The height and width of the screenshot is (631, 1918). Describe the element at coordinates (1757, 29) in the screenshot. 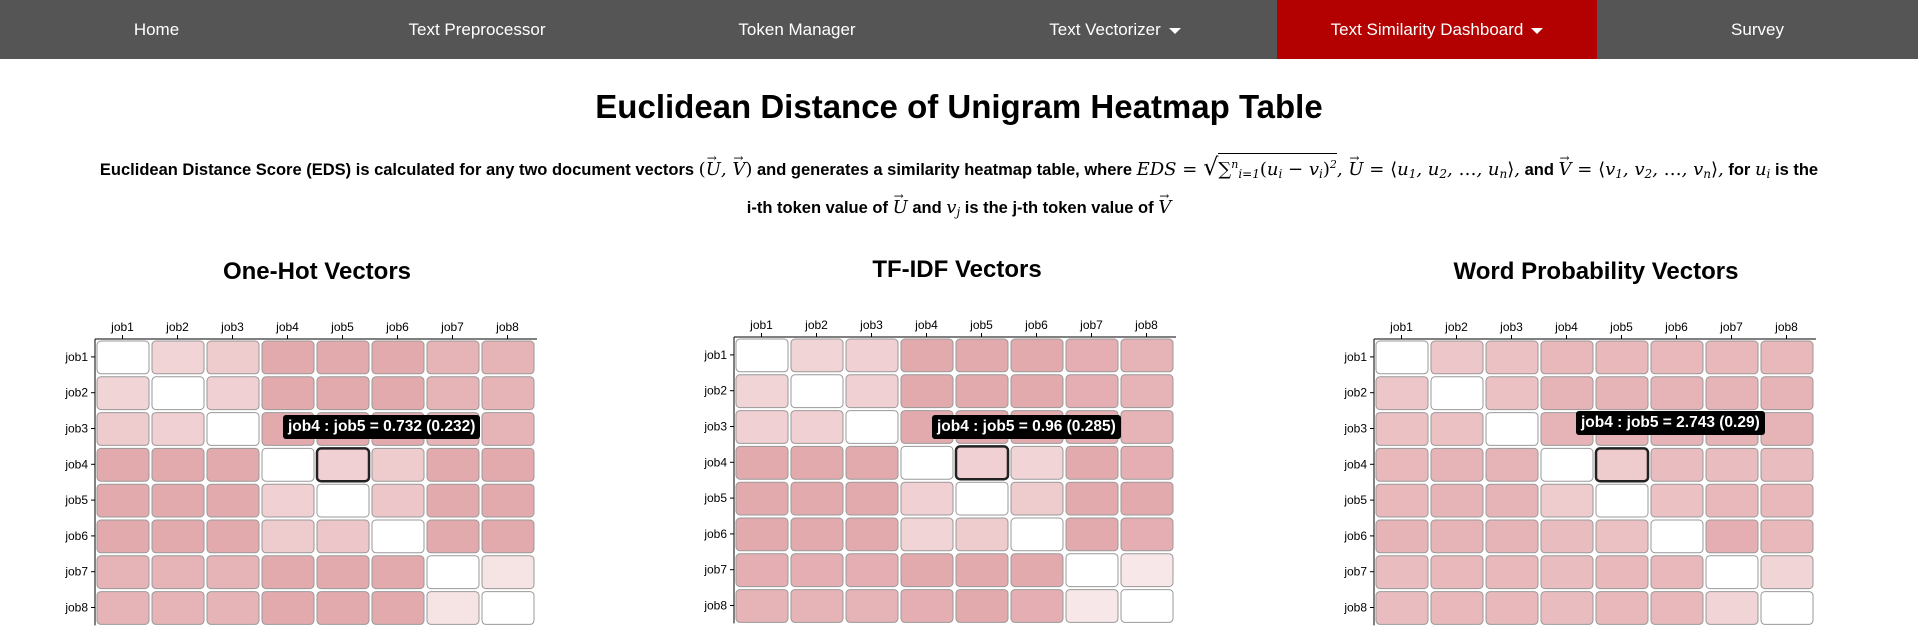

I see `nav-survey: Survey` at that location.